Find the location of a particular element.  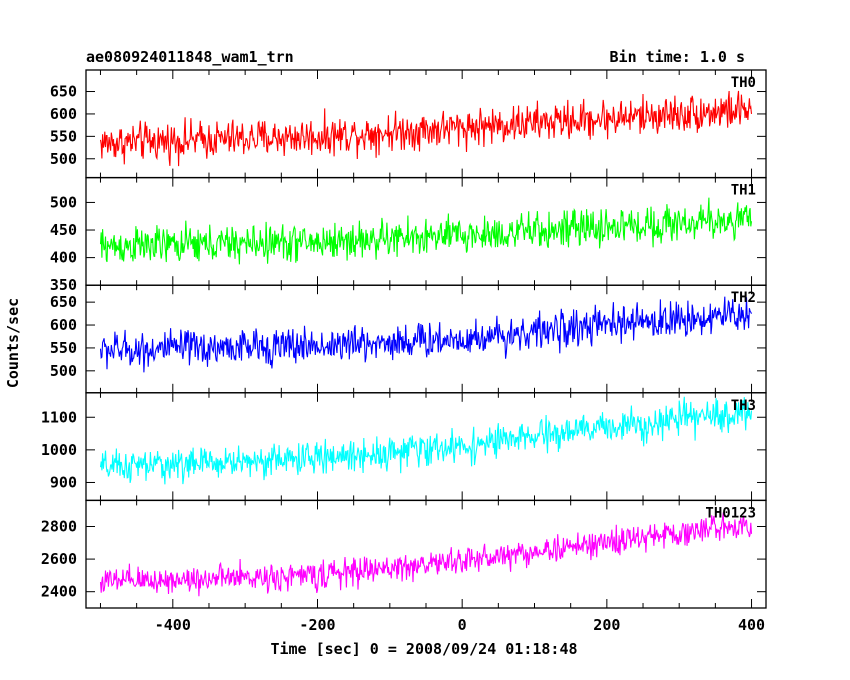

y-tick-label: 2800 is located at coordinates (59, 526).